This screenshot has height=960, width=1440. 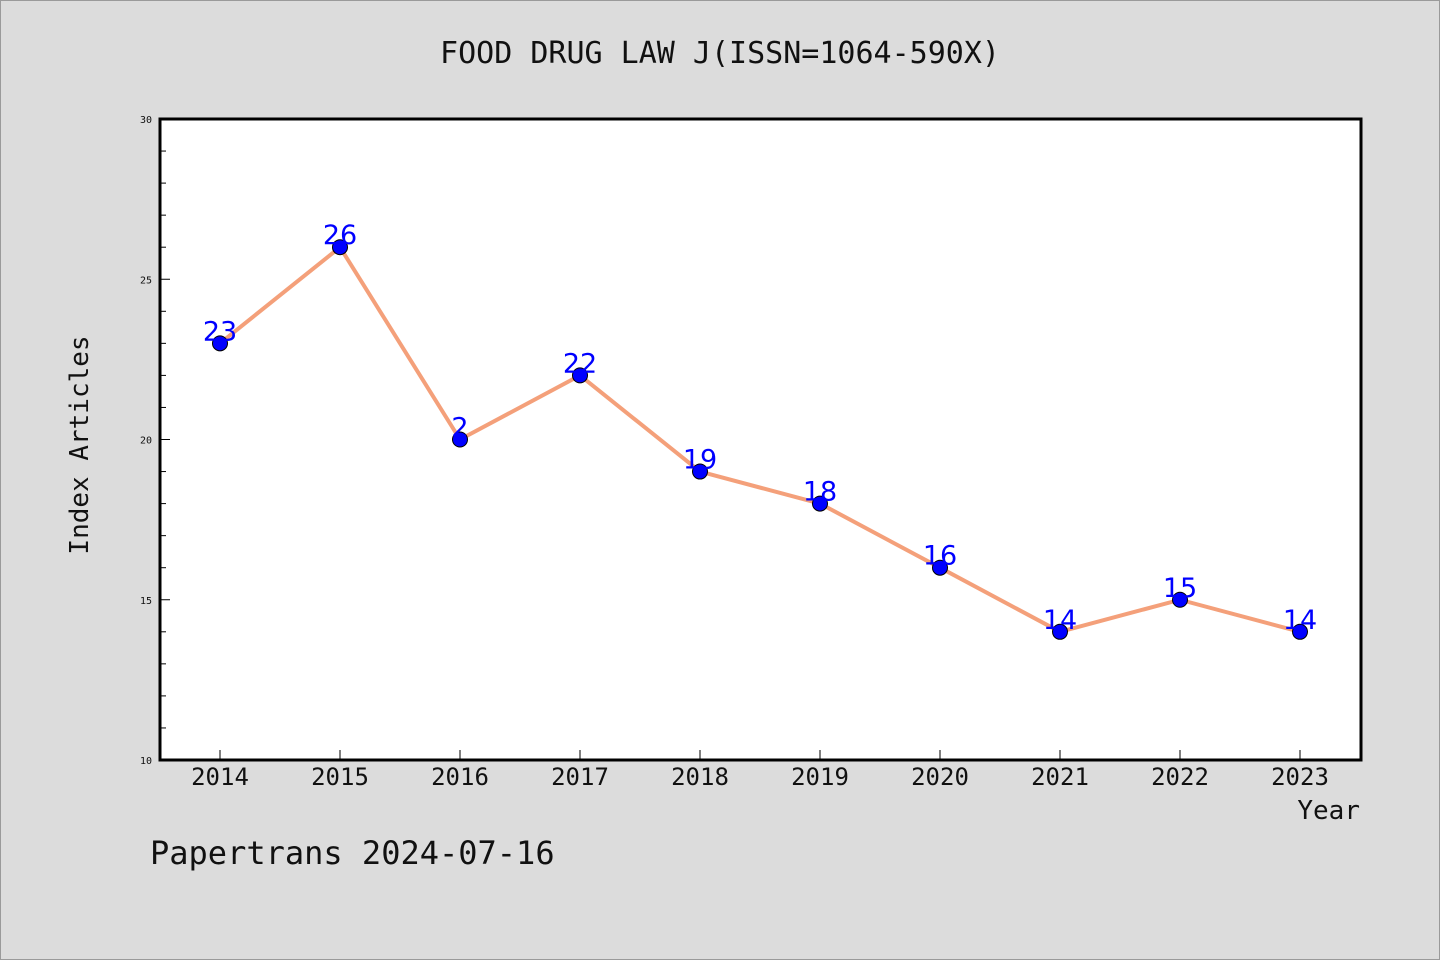 What do you see at coordinates (1180, 588) in the screenshot?
I see `data-point-label: 15` at bounding box center [1180, 588].